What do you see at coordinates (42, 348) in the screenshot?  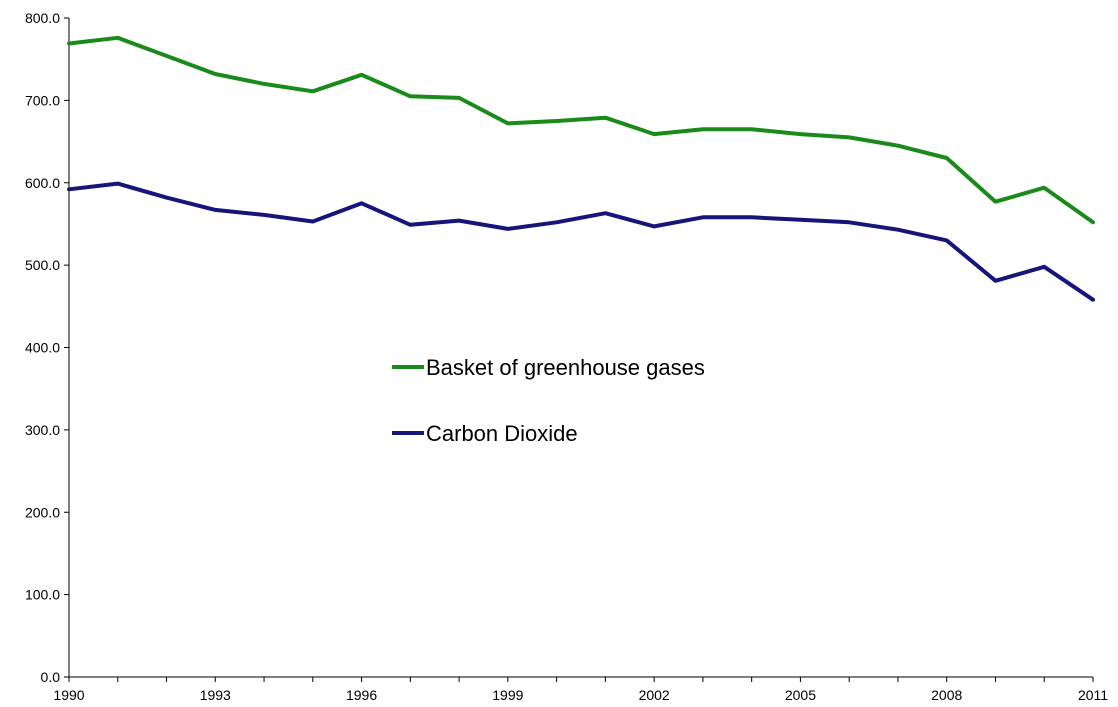 I see `y-tick-label: 400.0` at bounding box center [42, 348].